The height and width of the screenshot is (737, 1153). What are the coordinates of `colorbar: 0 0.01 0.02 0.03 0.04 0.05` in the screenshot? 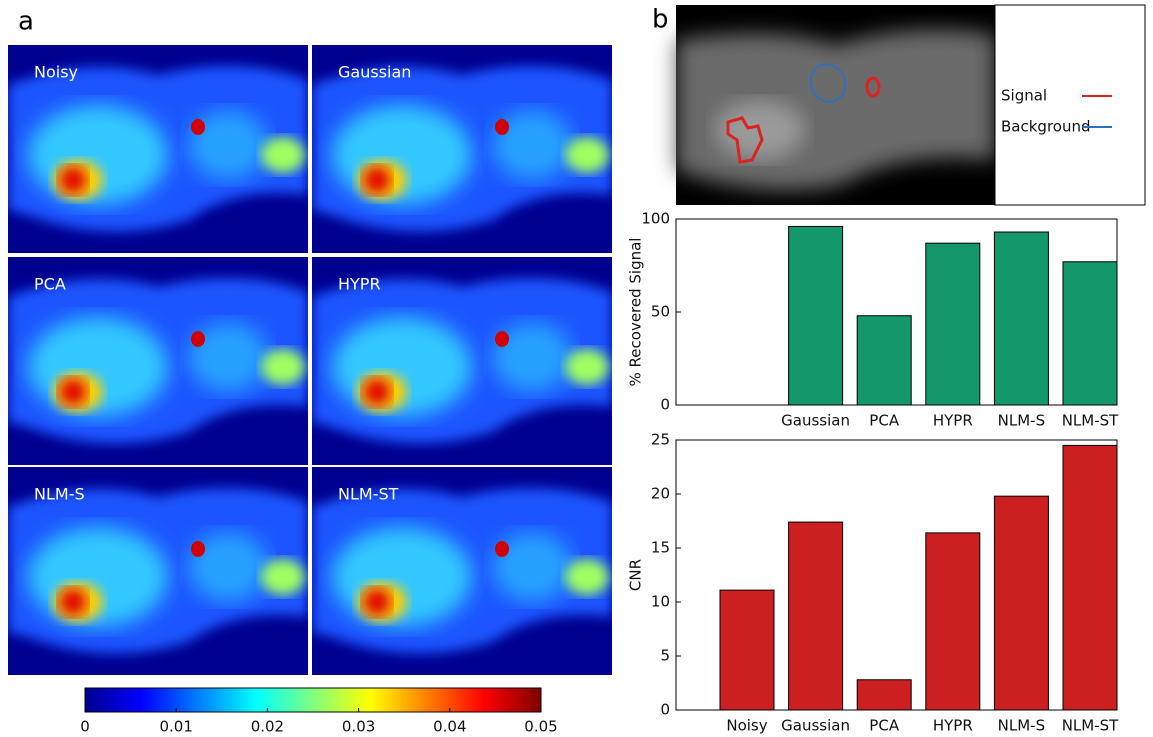 It's located at (319, 711).